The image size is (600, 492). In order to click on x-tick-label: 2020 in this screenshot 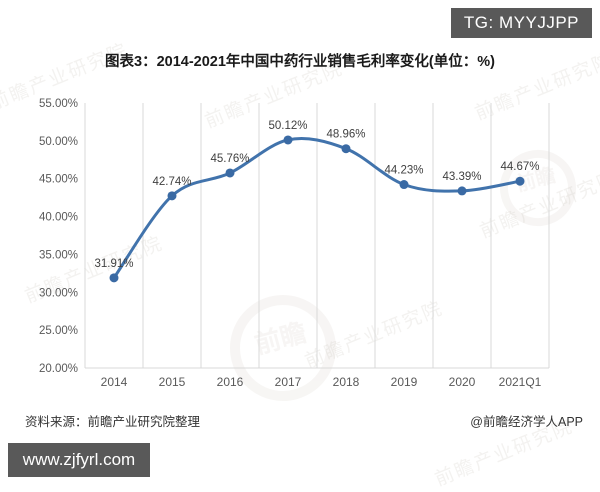, I will do `click(462, 382)`.